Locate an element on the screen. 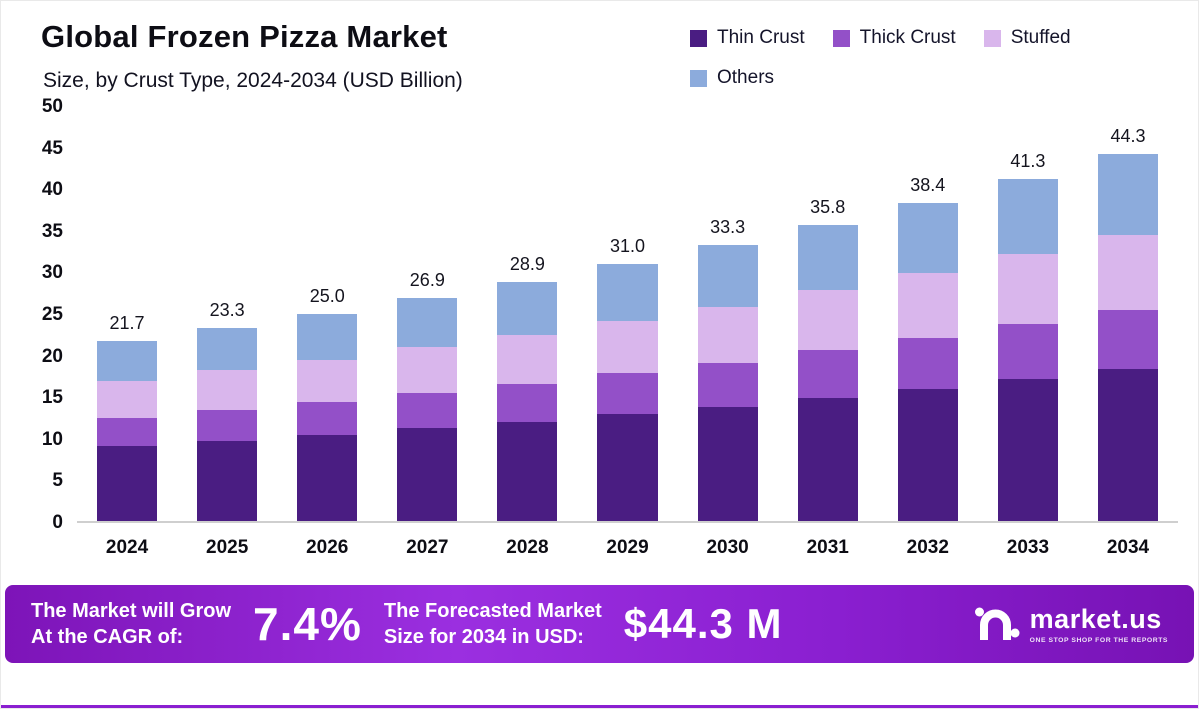 The height and width of the screenshot is (709, 1199). x-axis-label-2026: 2026 is located at coordinates (327, 547).